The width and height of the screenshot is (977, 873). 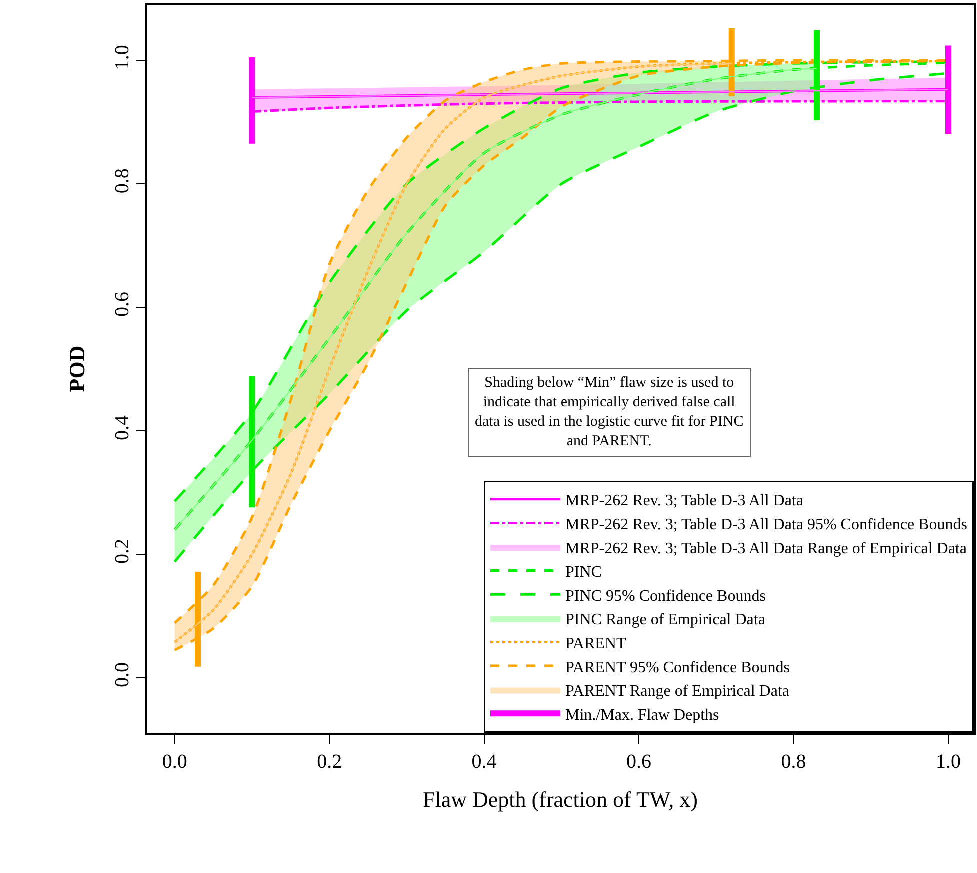 What do you see at coordinates (767, 525) in the screenshot?
I see `legend-label: MRP-262 Rev. 3; Table D-3 All Data 95% Confidence Bounds` at bounding box center [767, 525].